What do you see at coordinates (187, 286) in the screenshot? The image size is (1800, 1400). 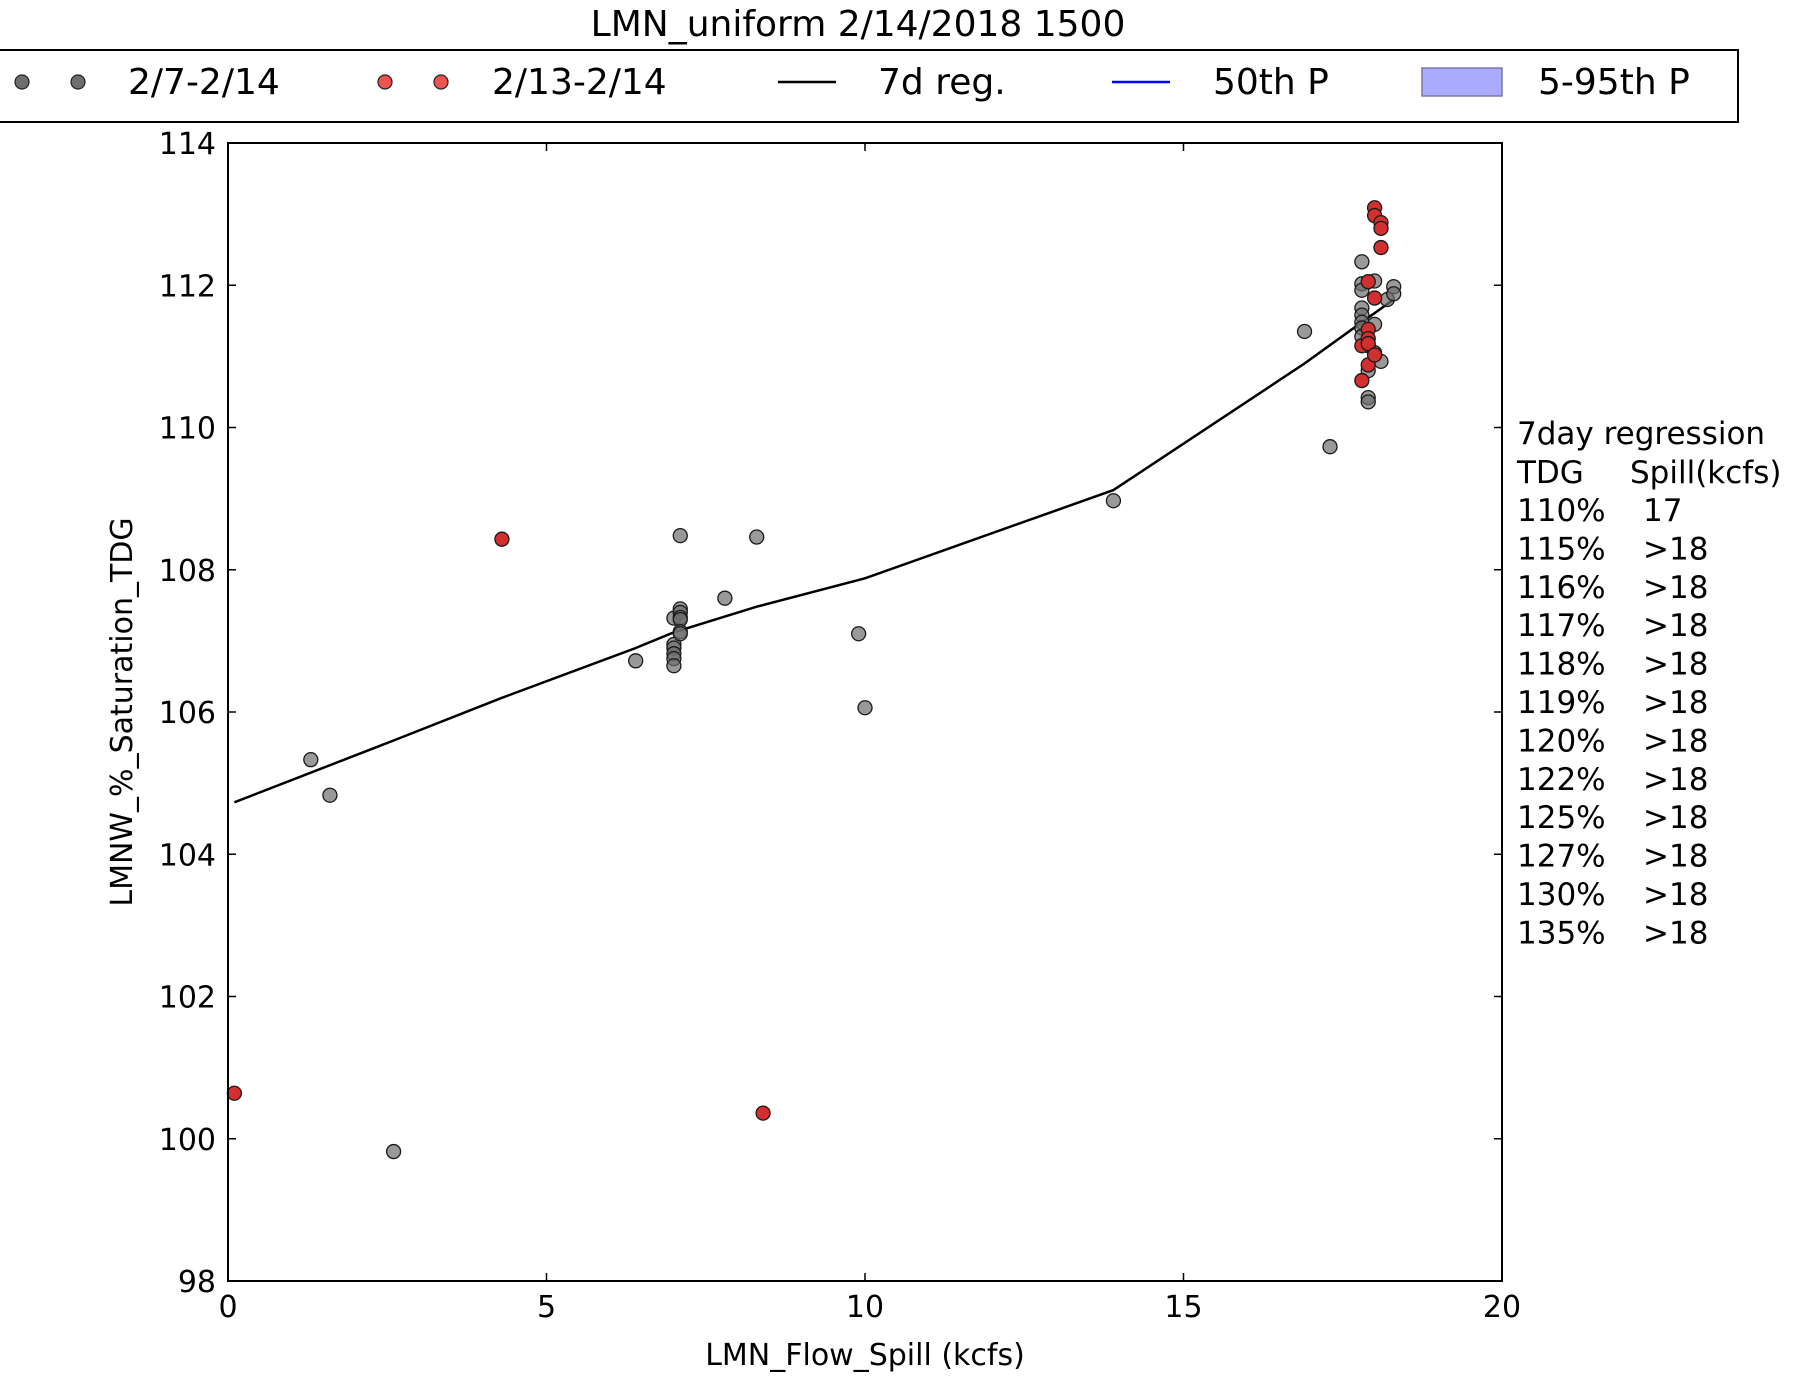 I see `y-tick-label: 112` at bounding box center [187, 286].